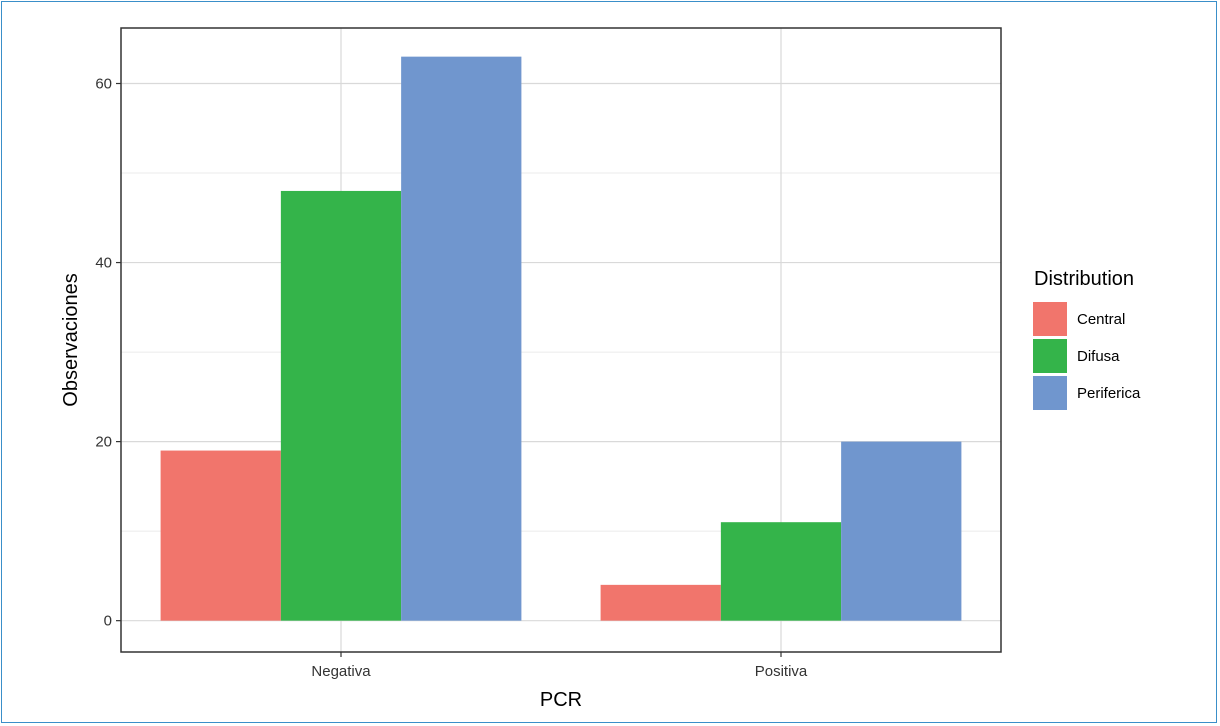 This screenshot has height=726, width=1220. What do you see at coordinates (103, 263) in the screenshot?
I see `y-tick-label: 40` at bounding box center [103, 263].